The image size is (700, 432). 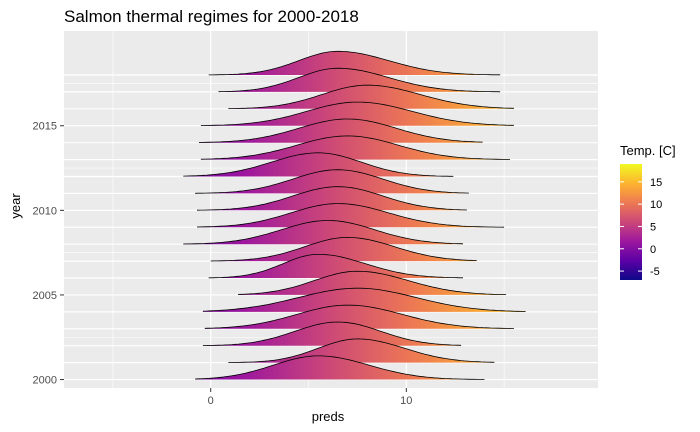 I want to click on ridge-2006-fill, so click(x=335, y=266).